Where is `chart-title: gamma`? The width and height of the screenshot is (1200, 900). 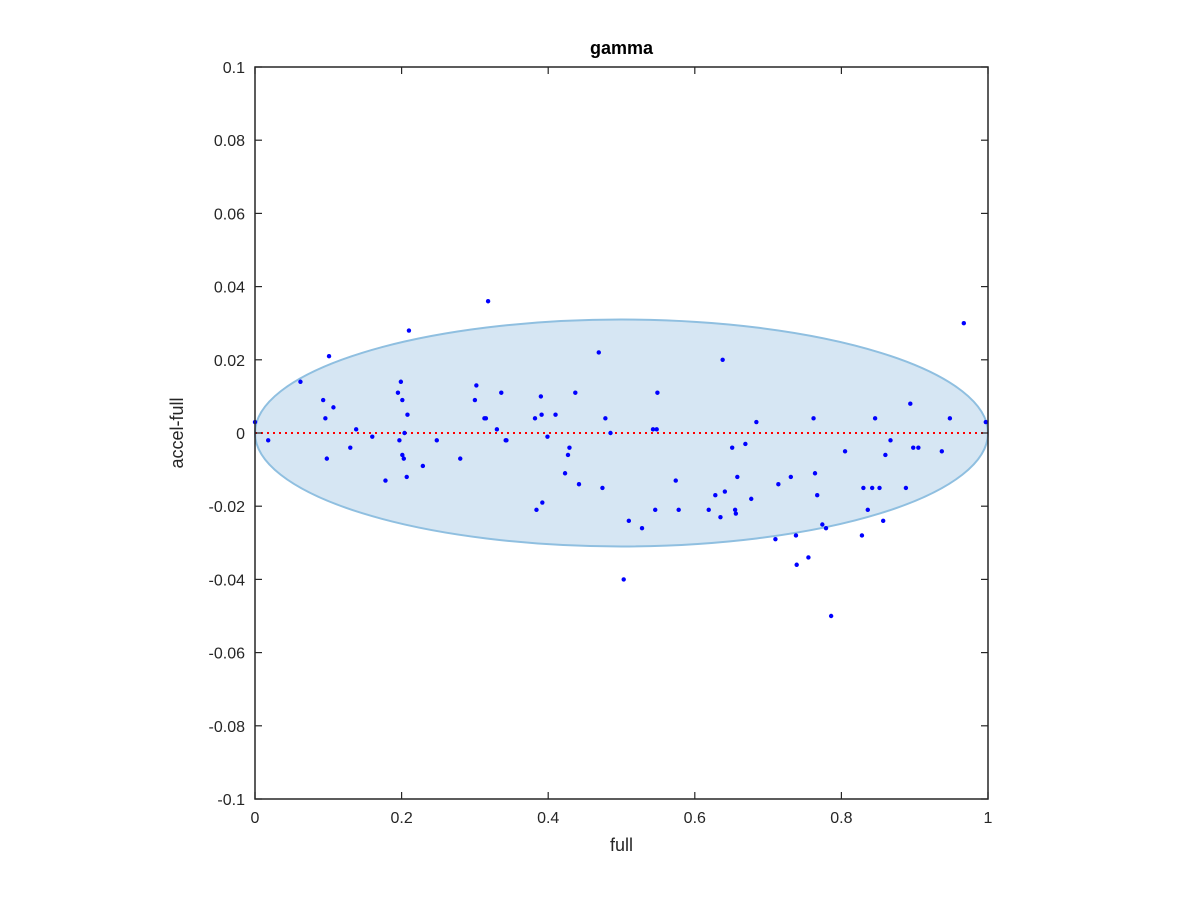 chart-title: gamma is located at coordinates (622, 48).